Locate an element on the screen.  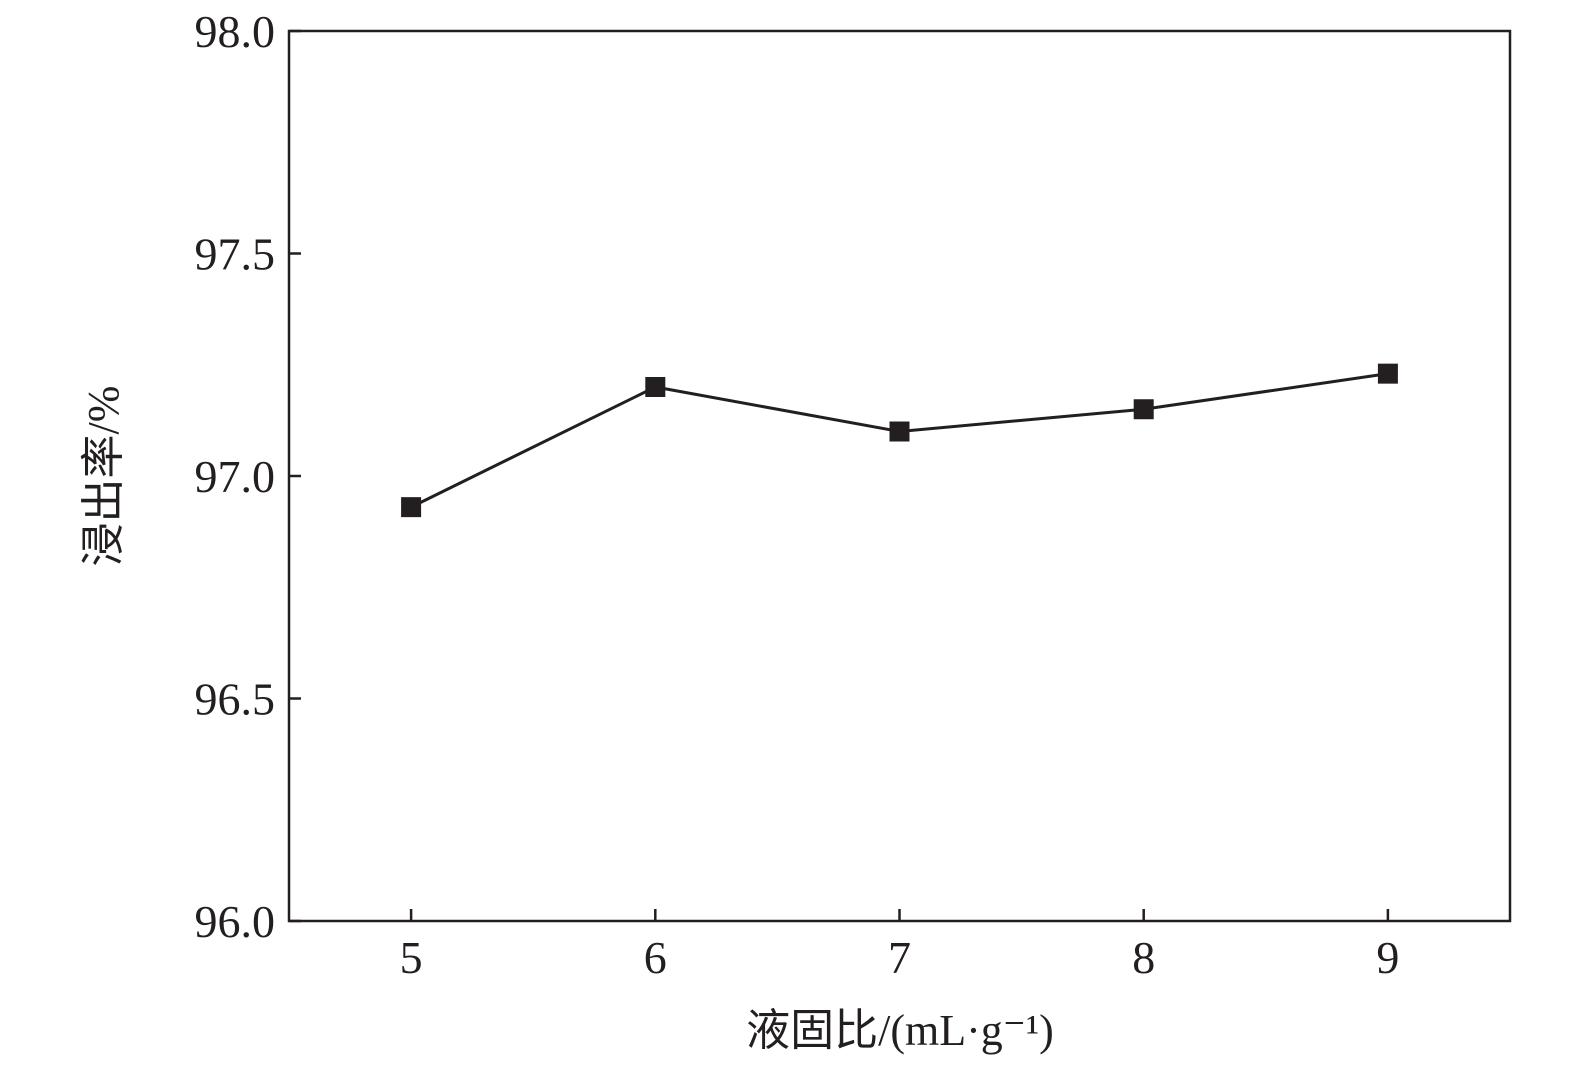
x-tick-label: 5 is located at coordinates (411, 957).